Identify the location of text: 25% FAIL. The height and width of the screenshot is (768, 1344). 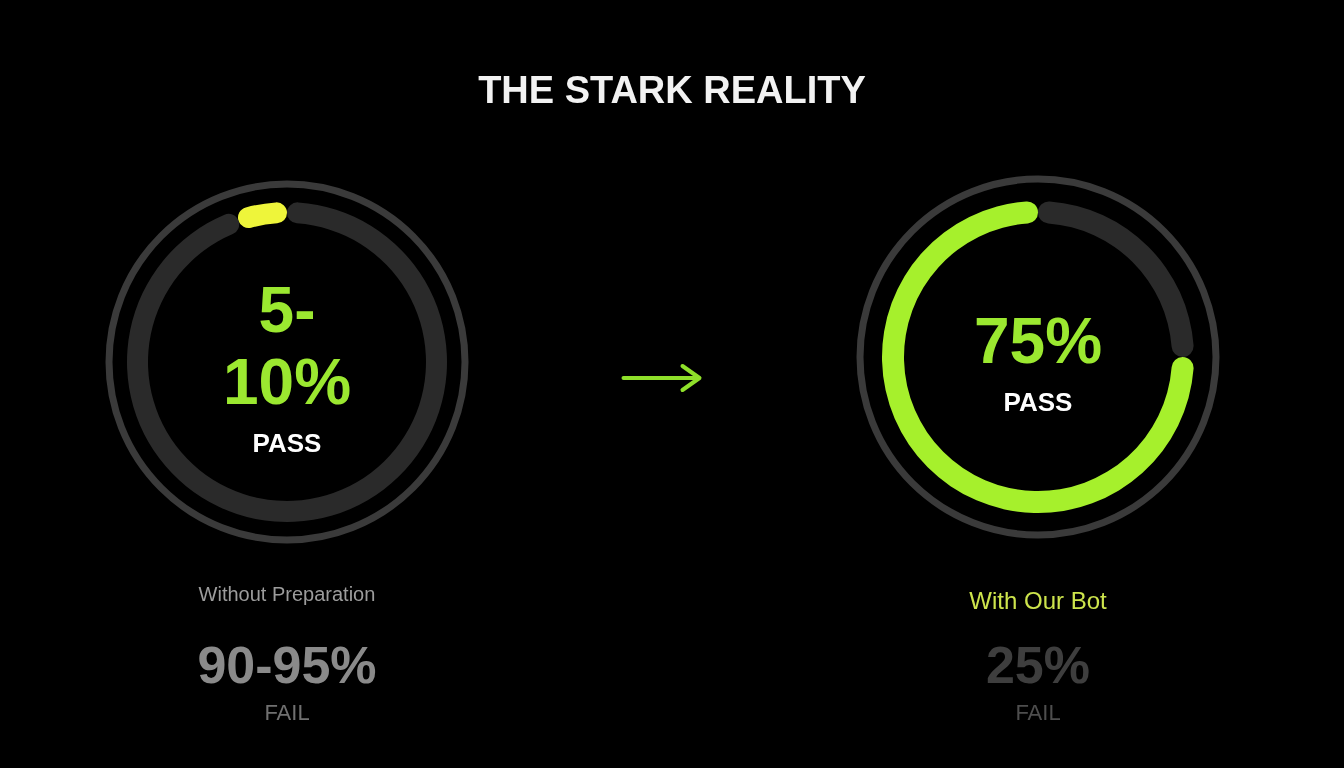
(1038, 680).